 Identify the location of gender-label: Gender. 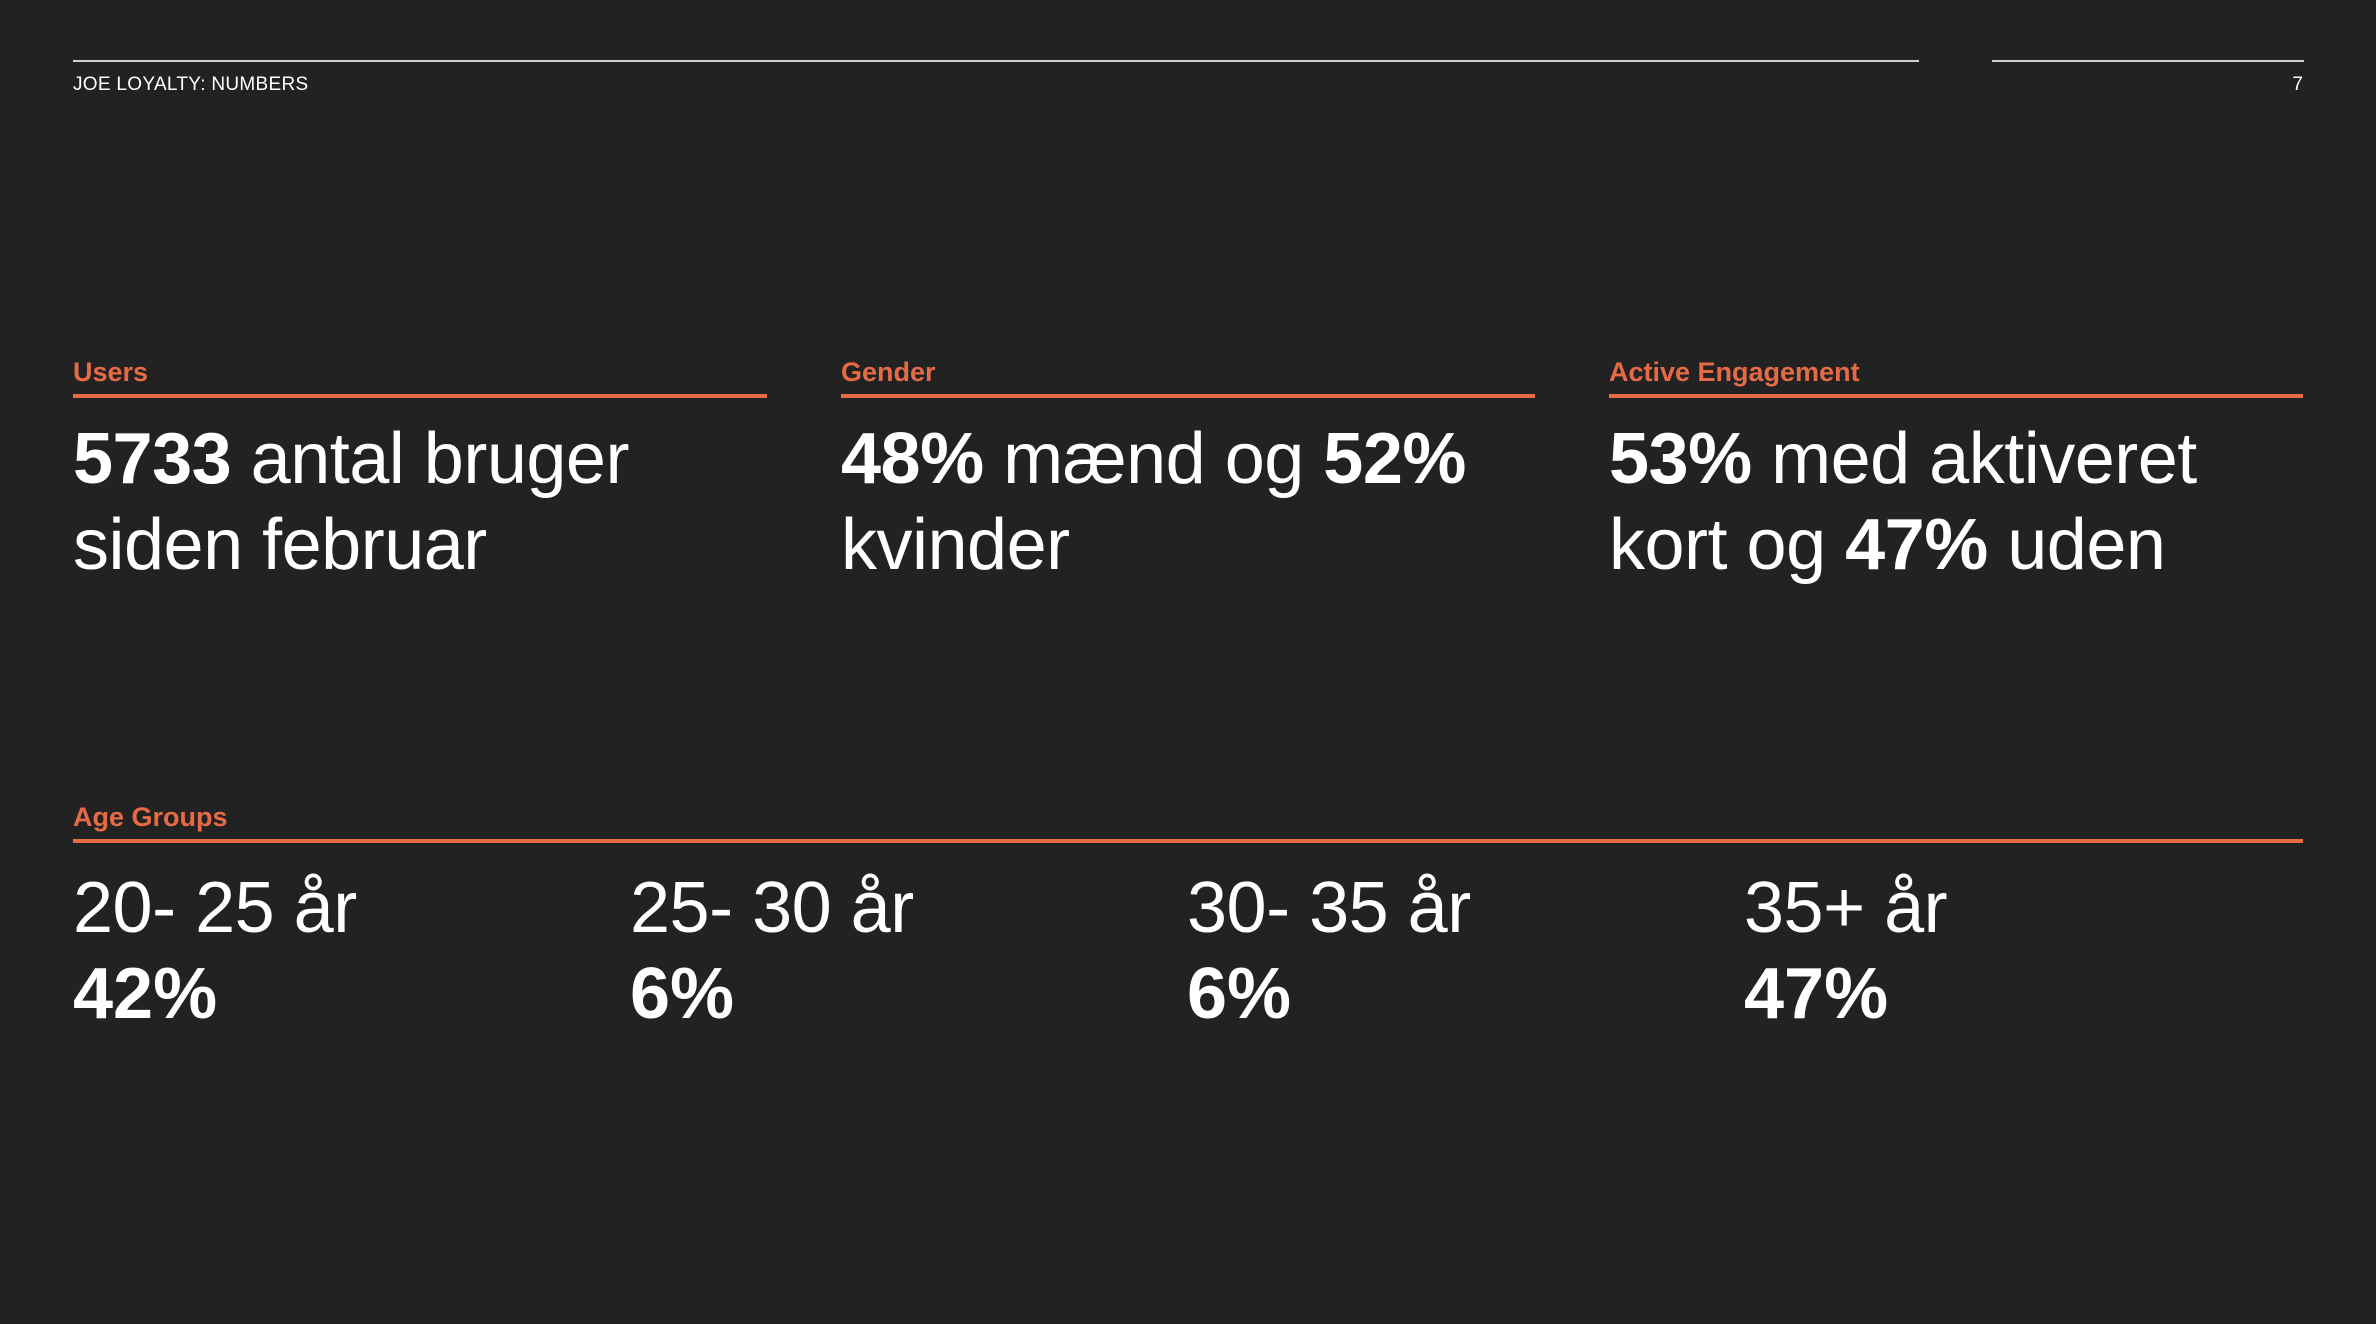
(888, 372).